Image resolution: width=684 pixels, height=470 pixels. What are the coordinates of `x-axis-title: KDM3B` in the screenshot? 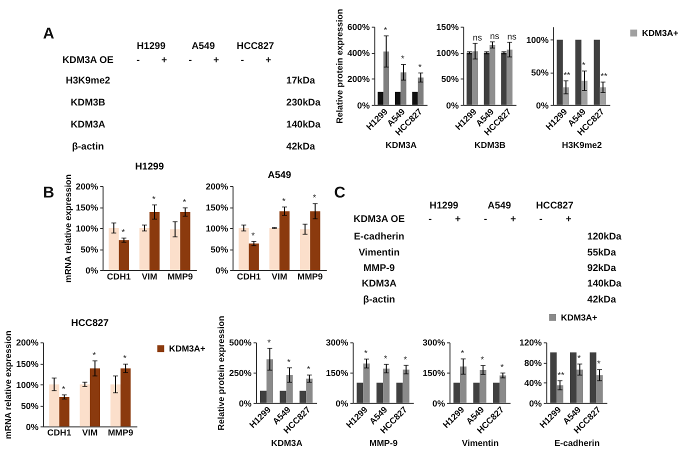 It's located at (490, 145).